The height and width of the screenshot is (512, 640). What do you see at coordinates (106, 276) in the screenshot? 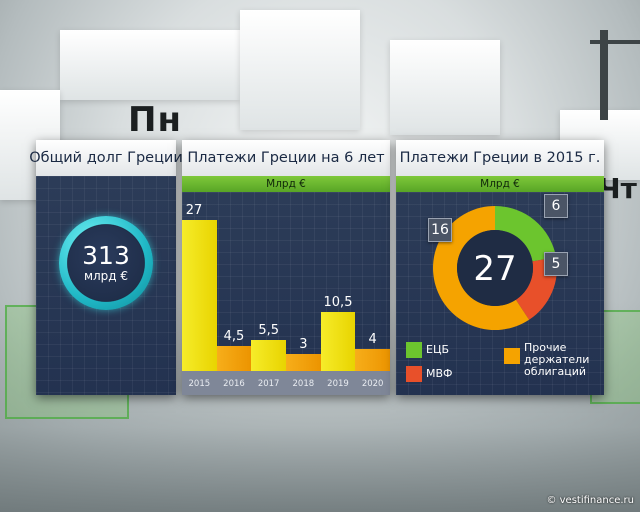
I see `debt-unit: млрд €` at bounding box center [106, 276].